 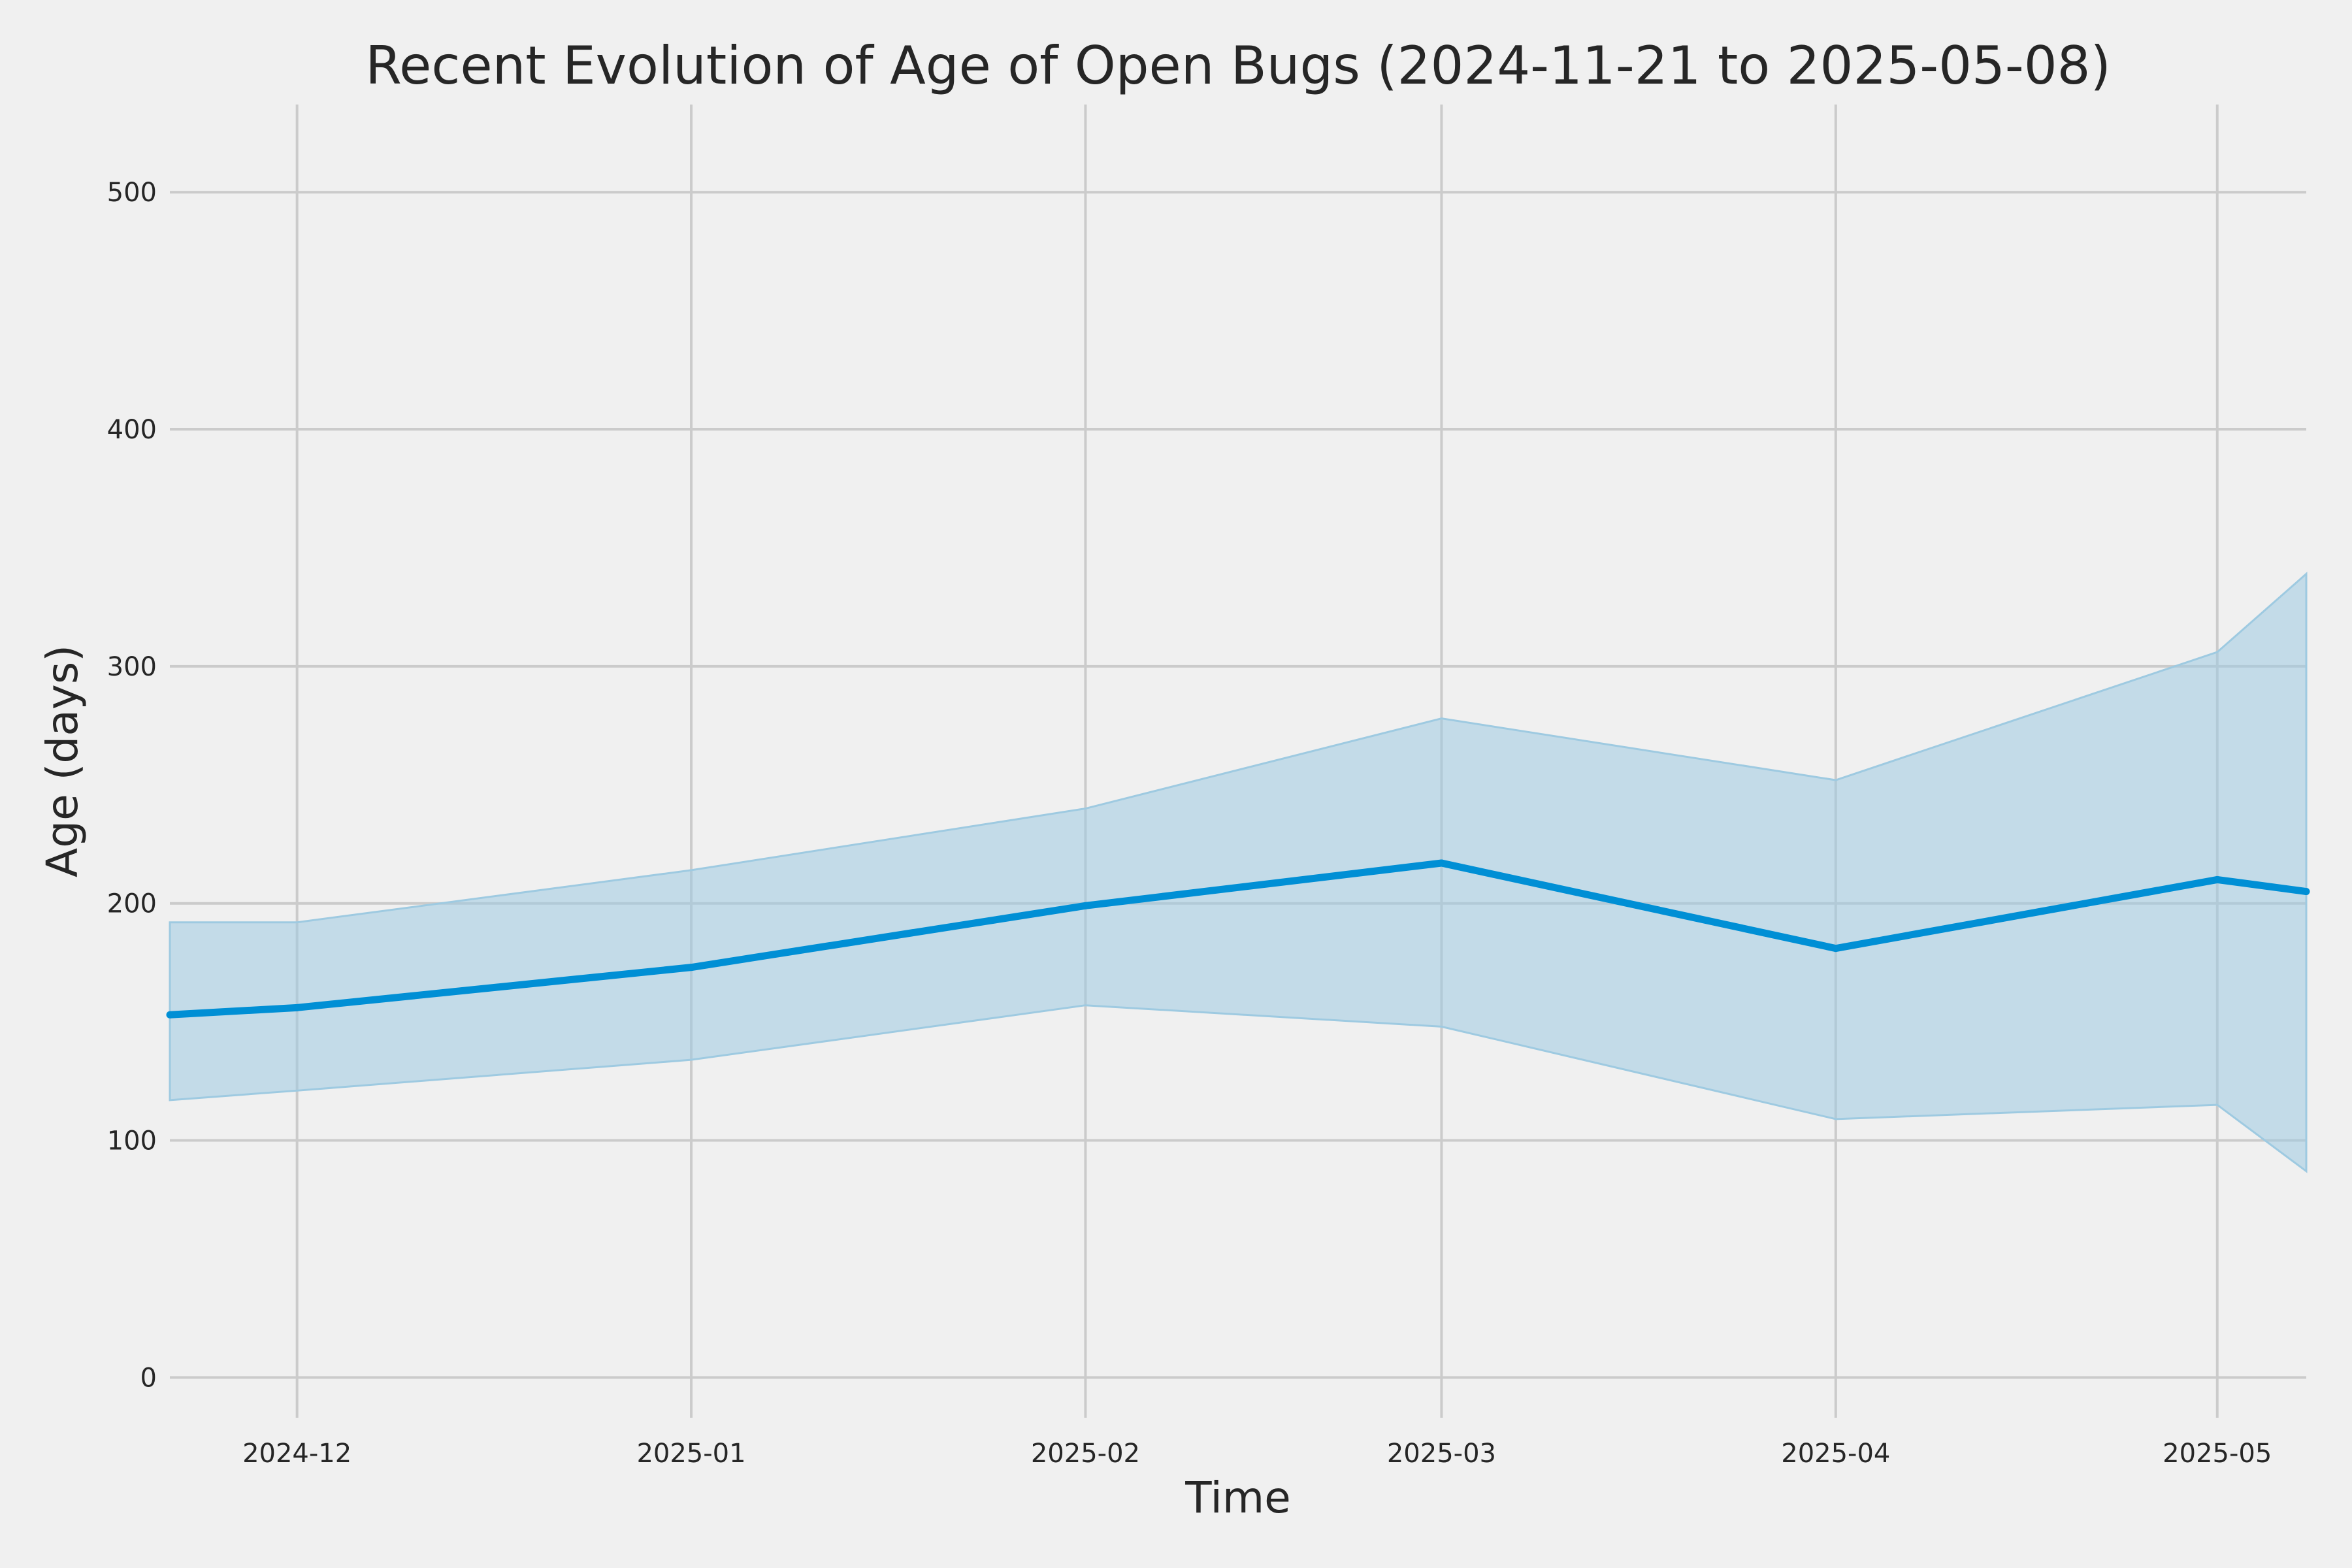 What do you see at coordinates (132, 667) in the screenshot?
I see `y-tick-label: 300` at bounding box center [132, 667].